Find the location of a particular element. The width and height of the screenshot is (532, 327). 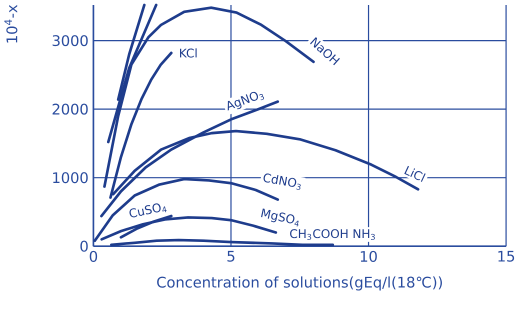

text: MgSO$_{4}$ is located at coordinates (280, 217).